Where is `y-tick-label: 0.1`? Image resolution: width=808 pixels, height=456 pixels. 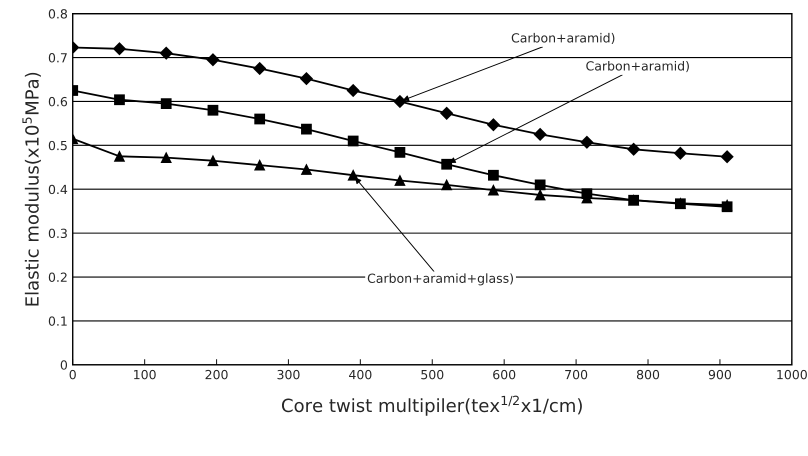 y-tick-label: 0.1 is located at coordinates (57, 321).